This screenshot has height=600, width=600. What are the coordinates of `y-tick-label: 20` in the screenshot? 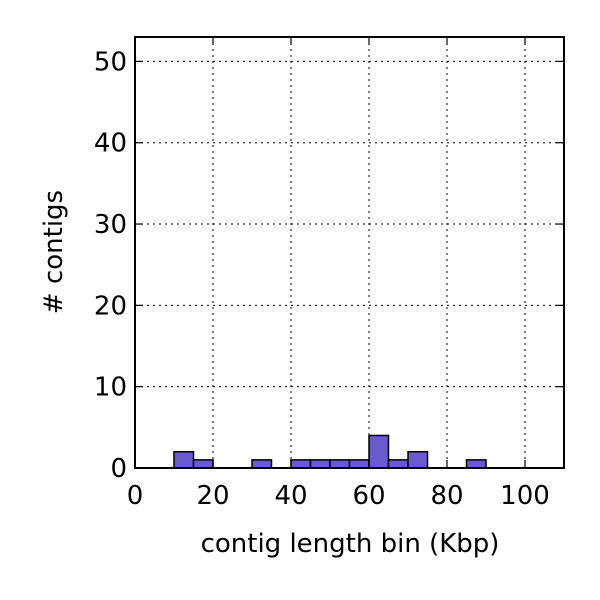 It's located at (110, 306).